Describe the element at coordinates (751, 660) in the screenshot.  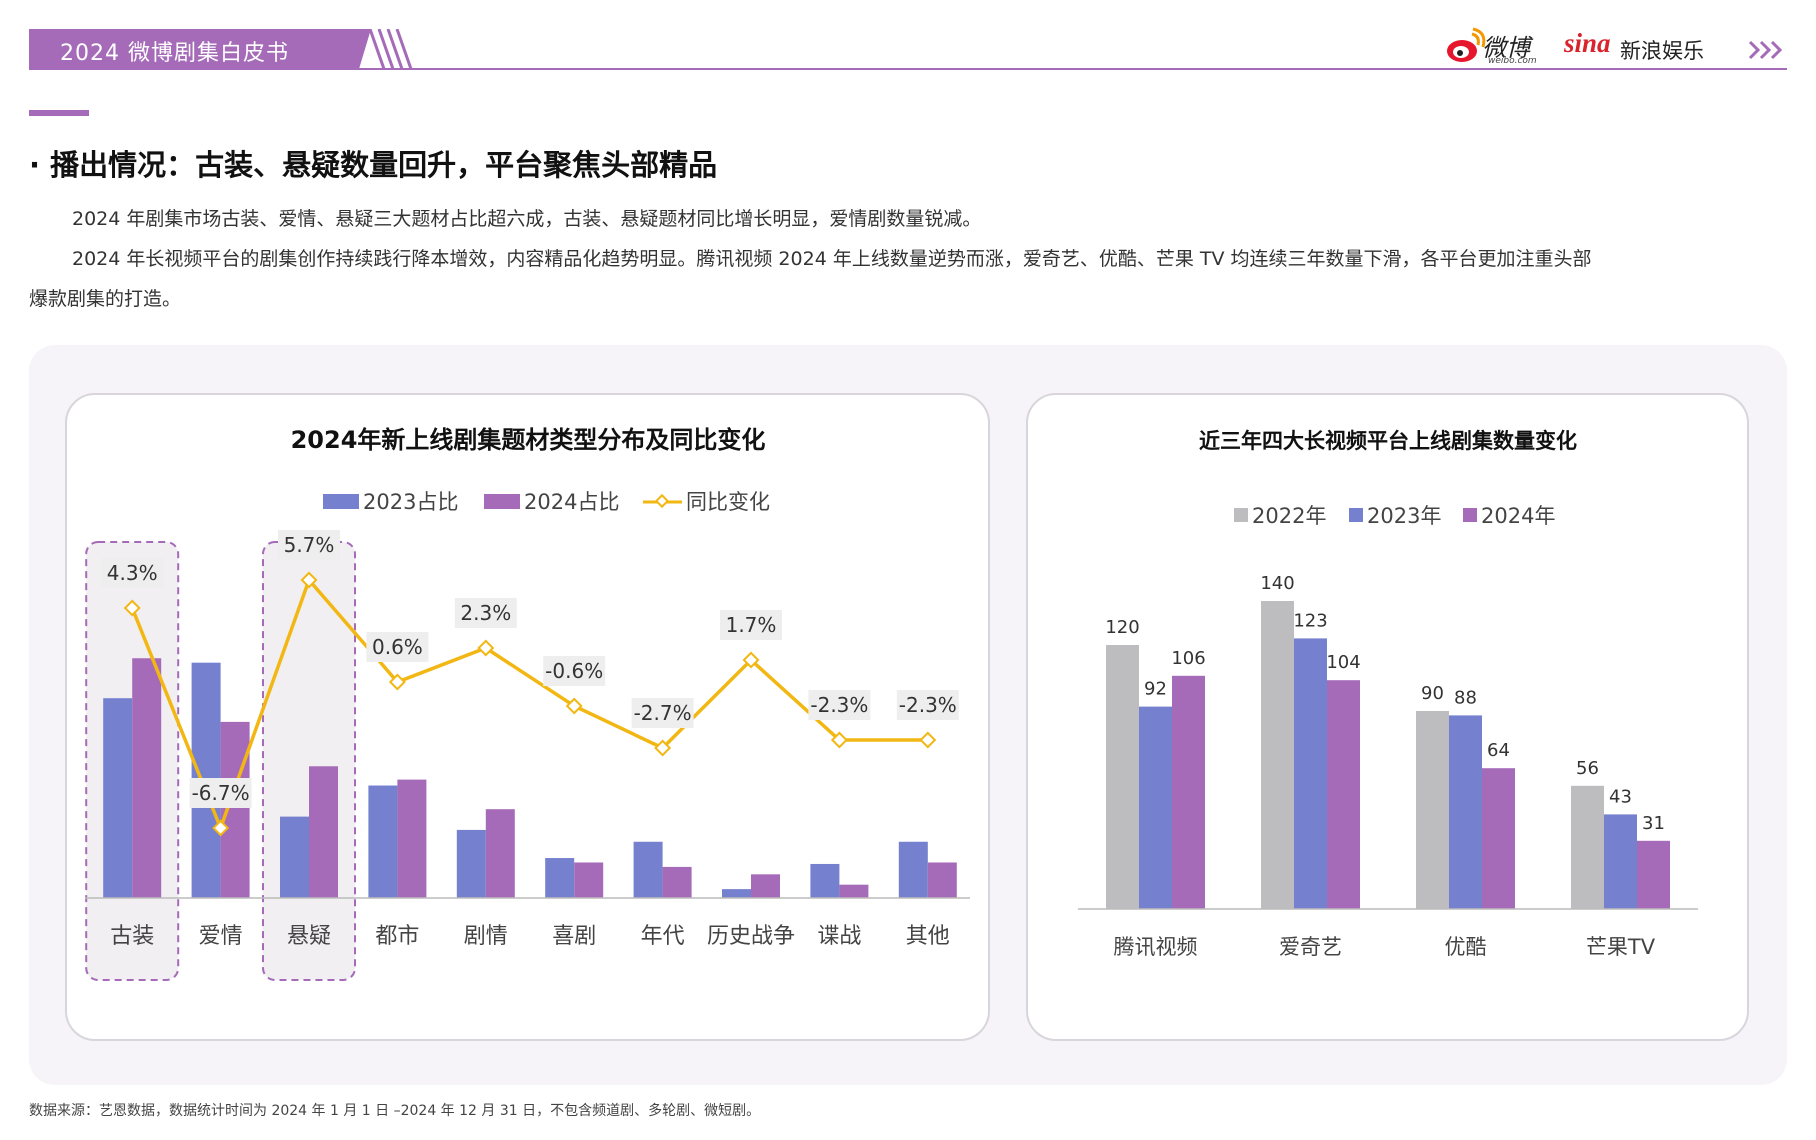
I see `yoy-point-历史战争` at that location.